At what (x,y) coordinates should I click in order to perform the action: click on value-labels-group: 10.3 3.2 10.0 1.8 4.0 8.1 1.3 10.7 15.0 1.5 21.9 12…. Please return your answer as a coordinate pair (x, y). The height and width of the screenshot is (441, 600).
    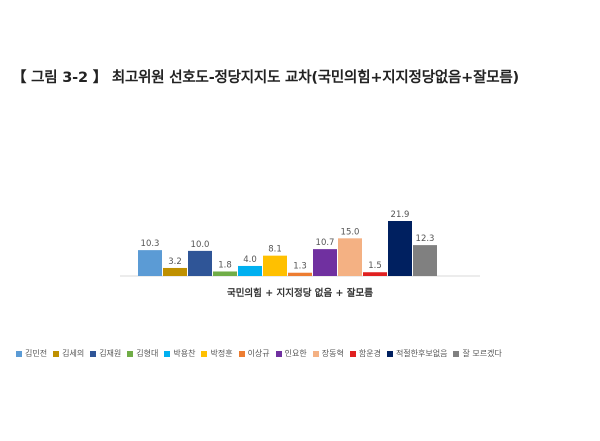
    Looking at the image, I should click on (288, 241).